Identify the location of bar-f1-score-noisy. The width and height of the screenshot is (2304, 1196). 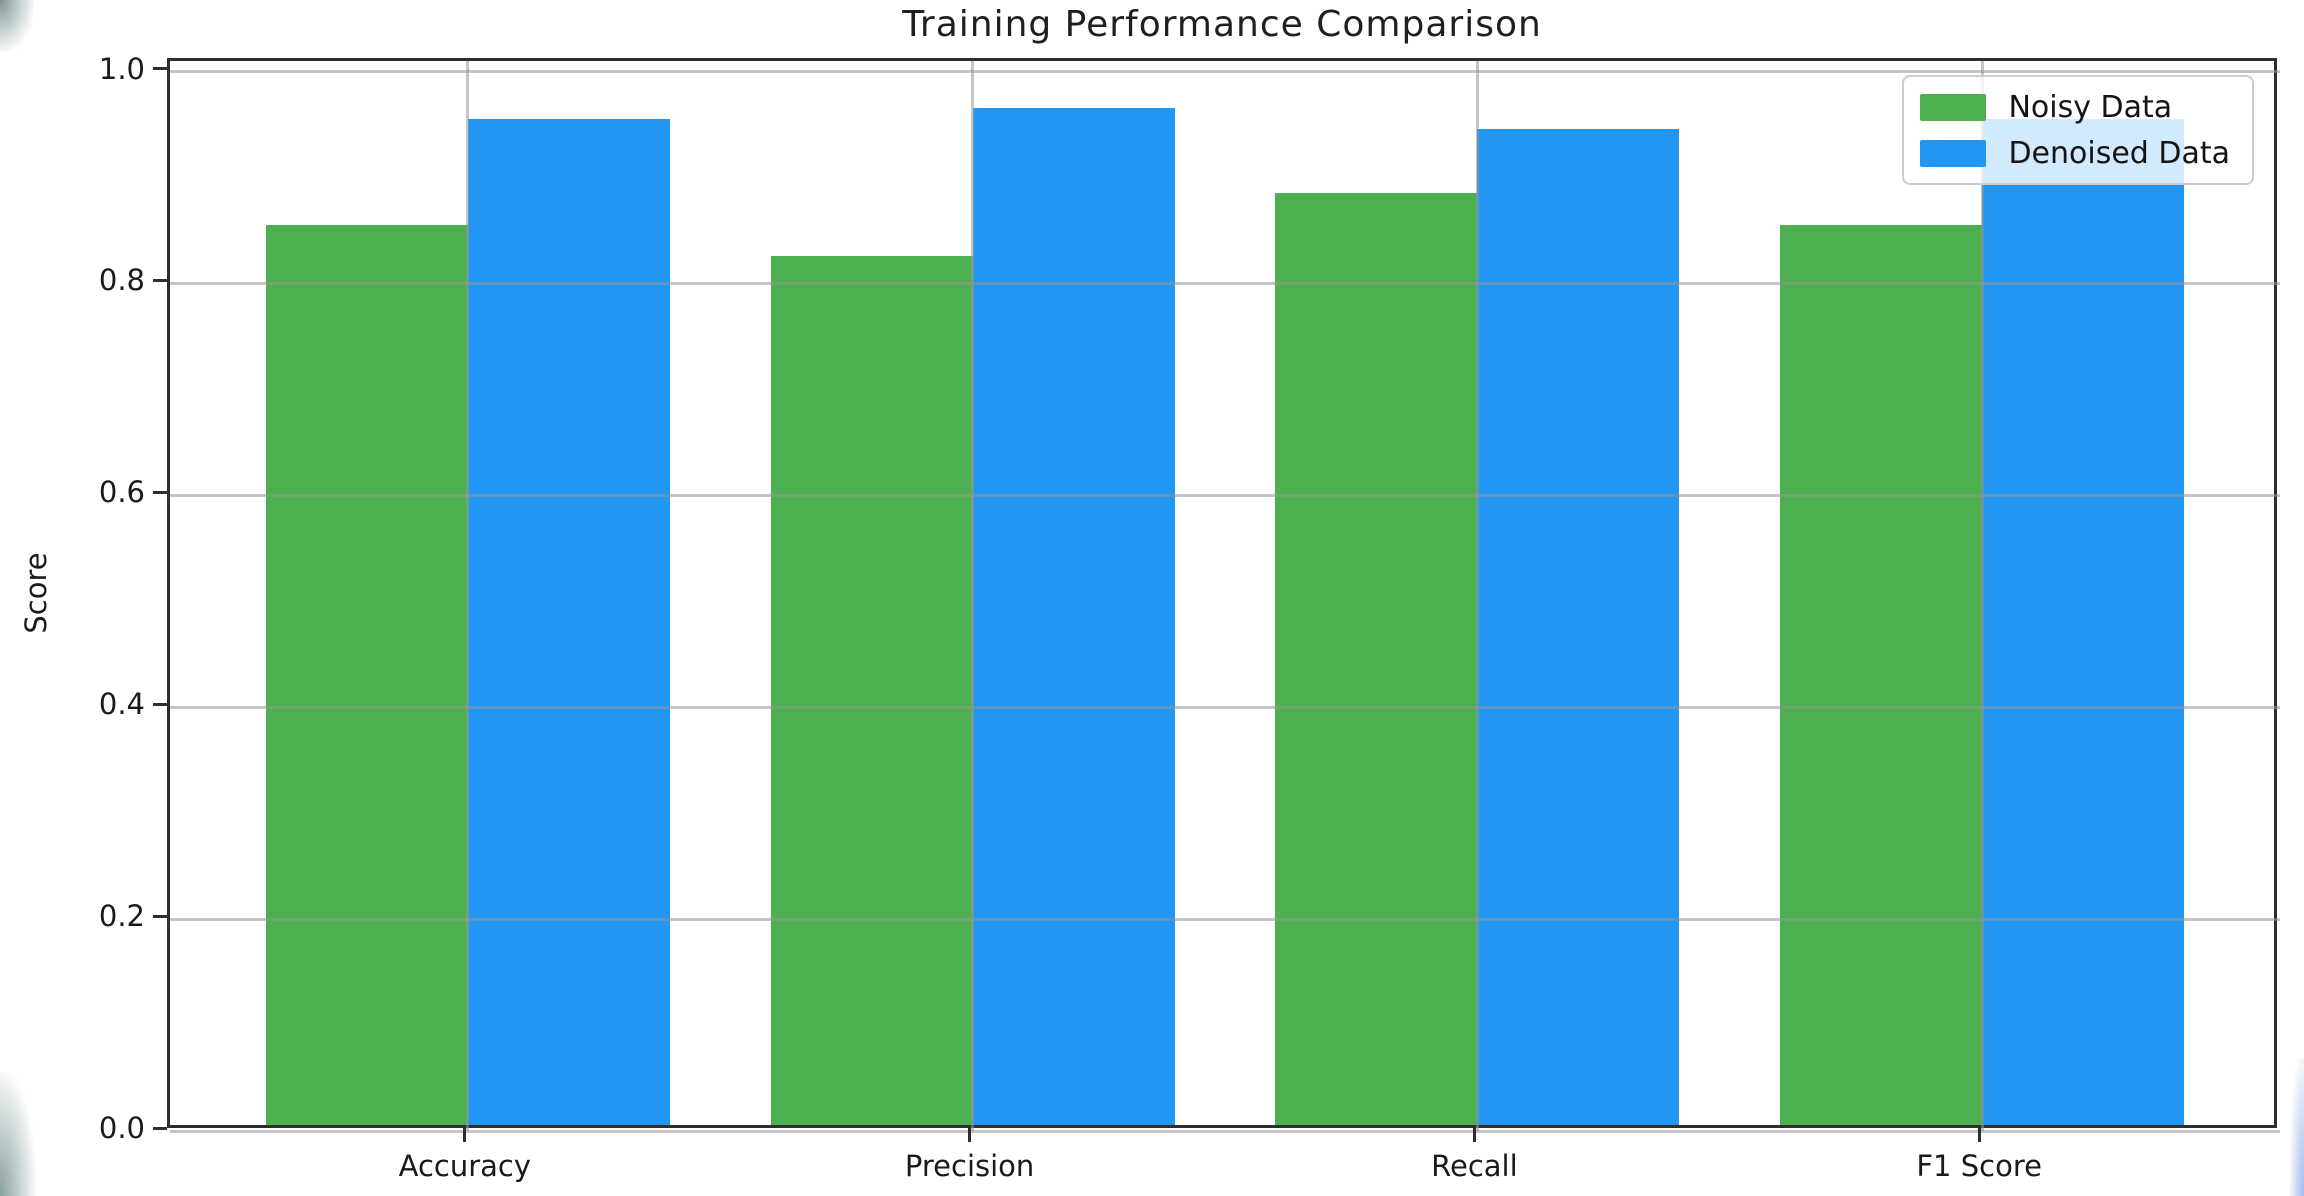
(1881, 674).